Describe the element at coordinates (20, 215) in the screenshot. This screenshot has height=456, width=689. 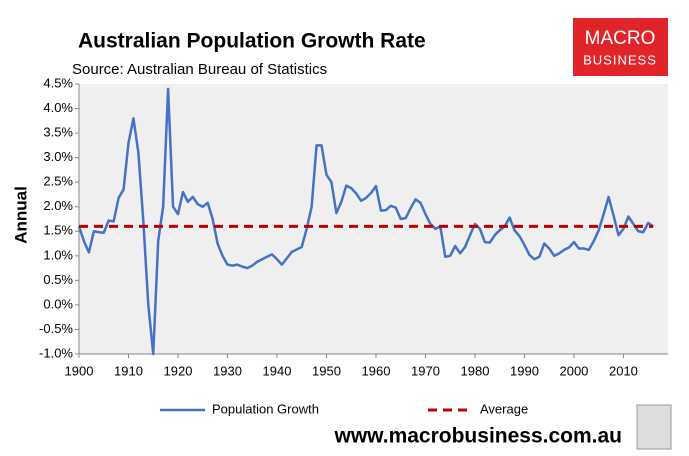
I see `y-axis-label: Annual` at that location.